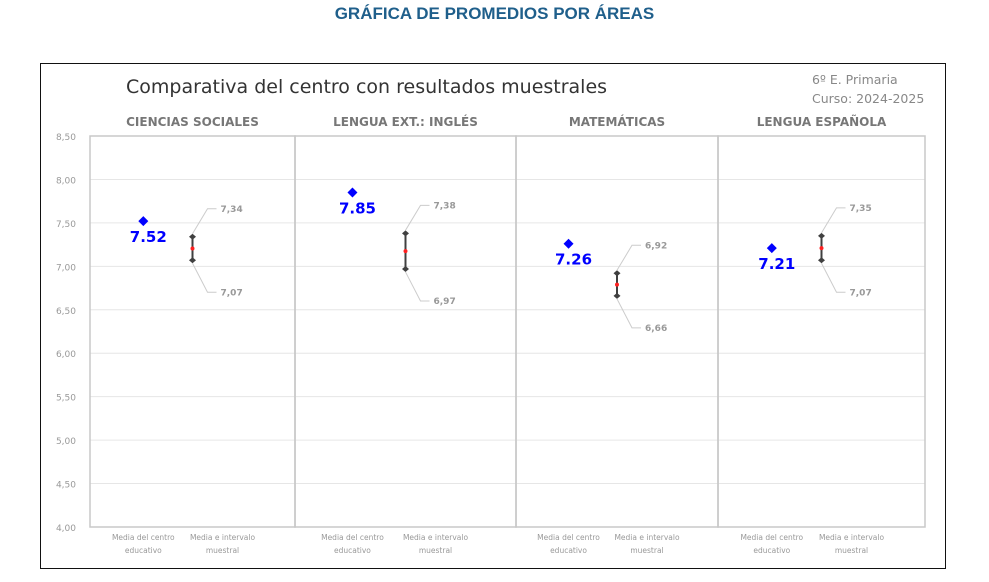 Image resolution: width=989 pixels, height=582 pixels. What do you see at coordinates (66, 399) in the screenshot?
I see `y-tick-label: 5,50` at bounding box center [66, 399].